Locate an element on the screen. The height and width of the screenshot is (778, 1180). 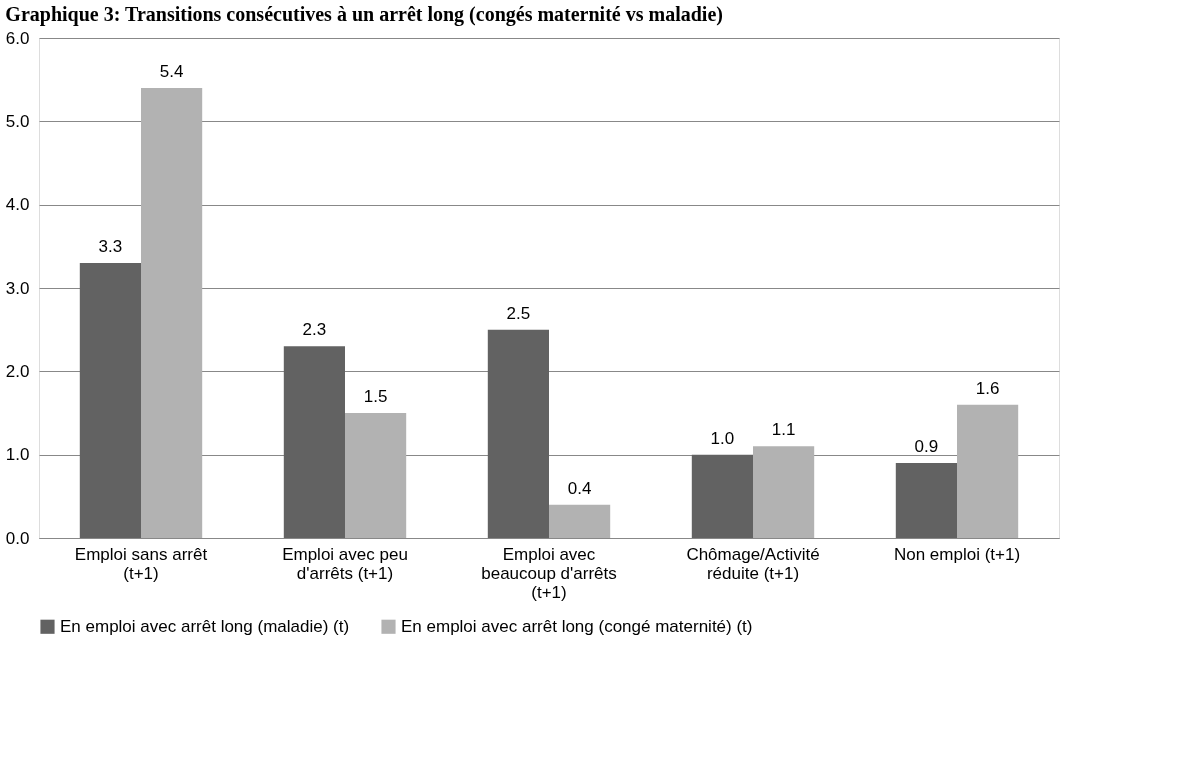
data-label: 3.3 is located at coordinates (110, 246).